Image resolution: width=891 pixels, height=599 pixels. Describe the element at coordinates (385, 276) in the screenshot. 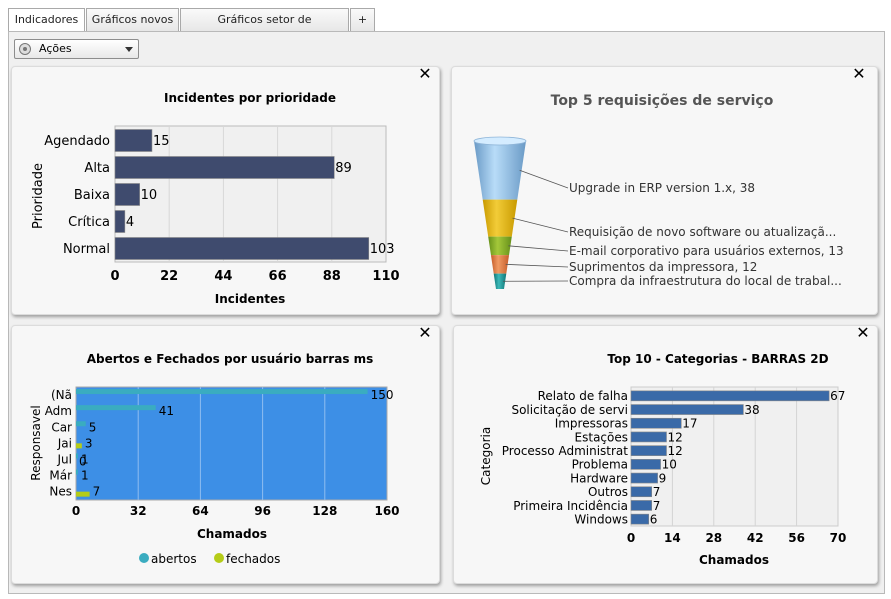

I see `x-tick-label: 110` at that location.